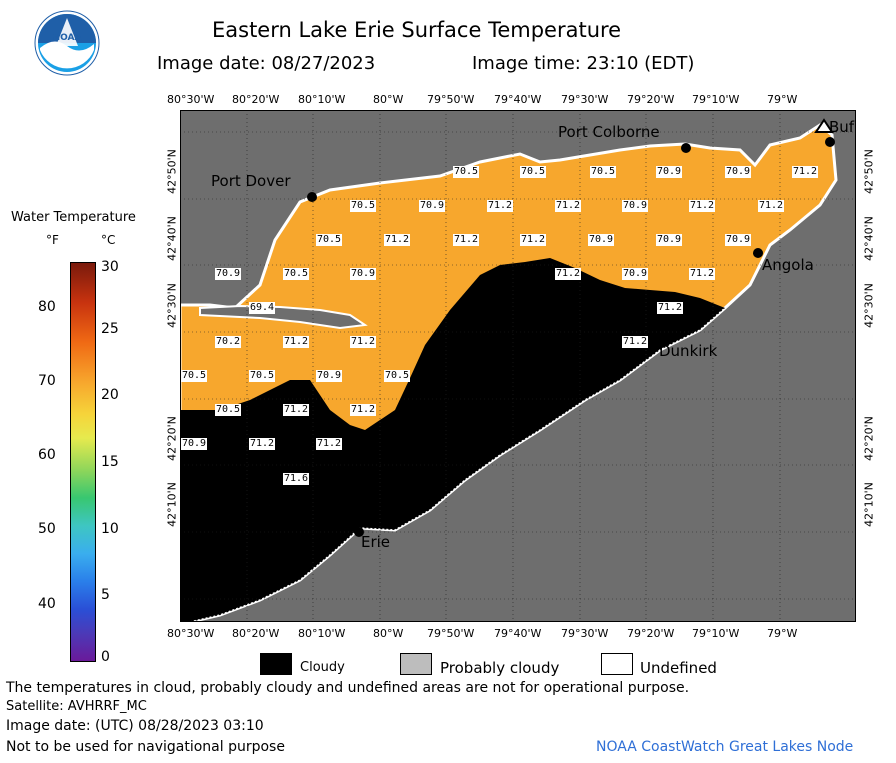  Describe the element at coordinates (417, 30) in the screenshot. I see `page-title: Eastern Lake Erie Surface Temperature` at that location.